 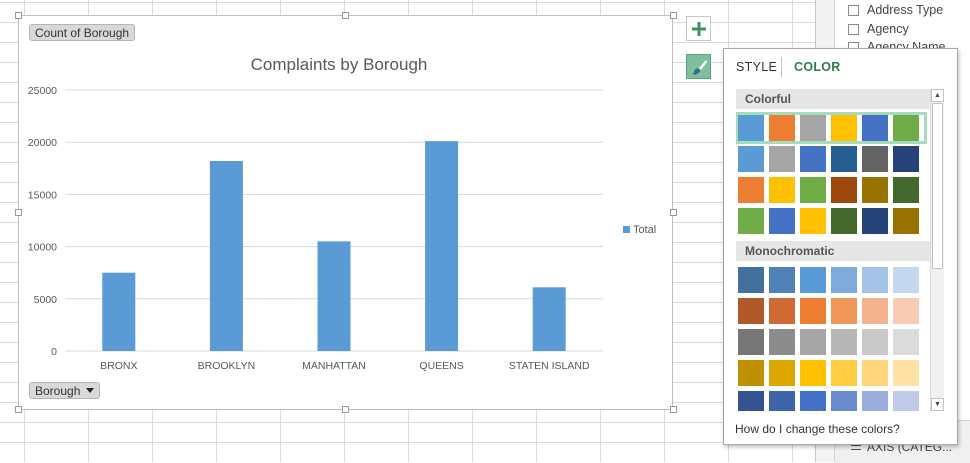 What do you see at coordinates (673, 15) in the screenshot?
I see `resize-handle-ne` at bounding box center [673, 15].